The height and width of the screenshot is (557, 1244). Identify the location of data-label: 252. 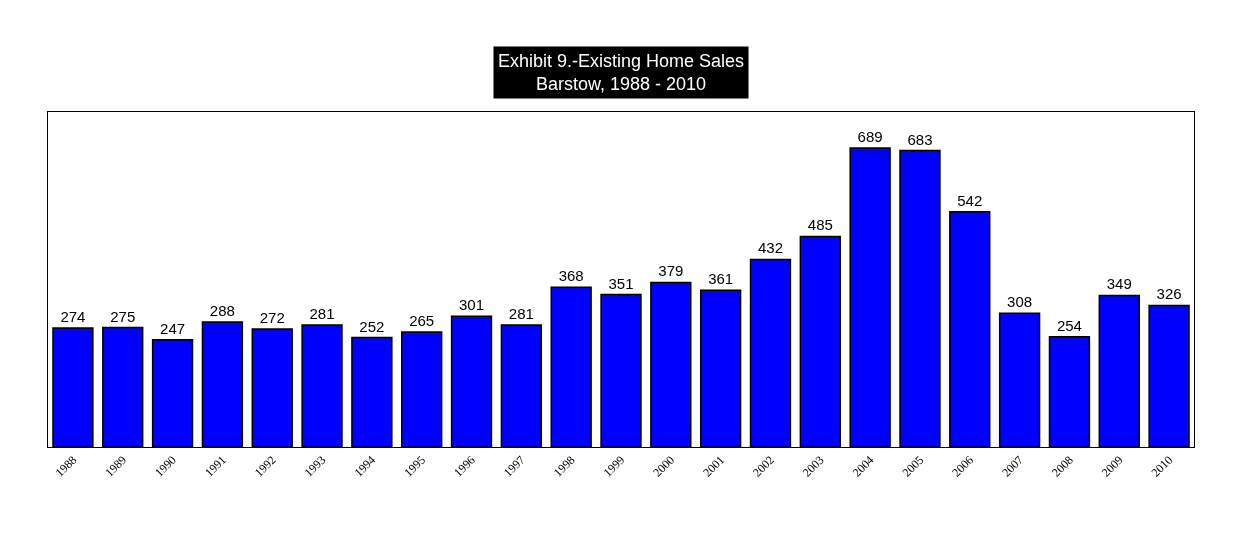
(372, 326).